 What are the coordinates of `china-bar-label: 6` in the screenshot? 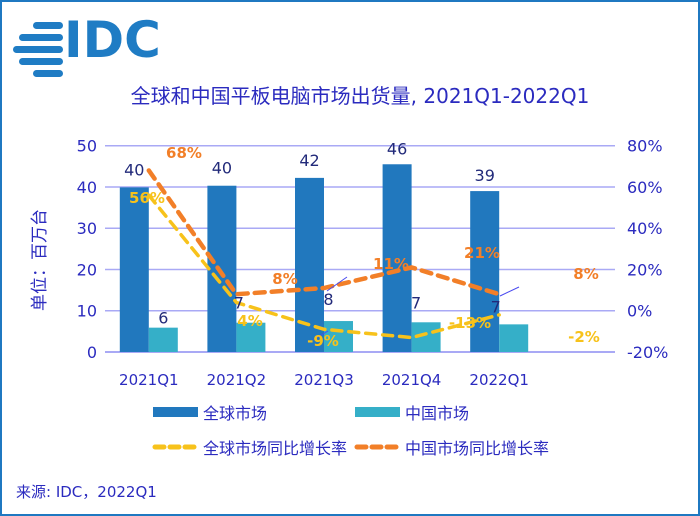 It's located at (163, 318).